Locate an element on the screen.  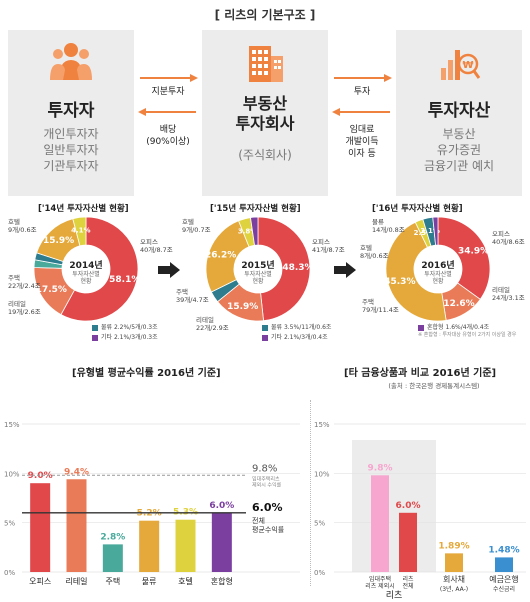
pie-annotation: 41개/8.7조 is located at coordinates (328, 250).